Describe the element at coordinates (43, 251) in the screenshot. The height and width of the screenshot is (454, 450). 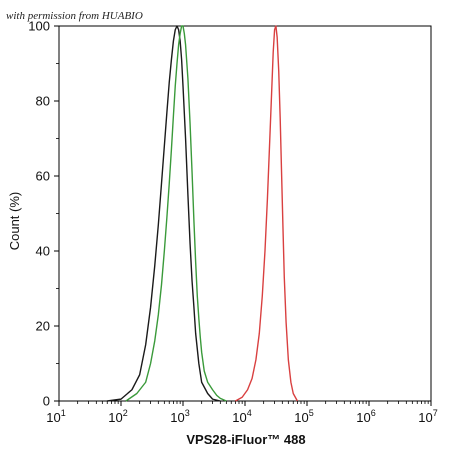
I see `y-tick-label: 40` at that location.